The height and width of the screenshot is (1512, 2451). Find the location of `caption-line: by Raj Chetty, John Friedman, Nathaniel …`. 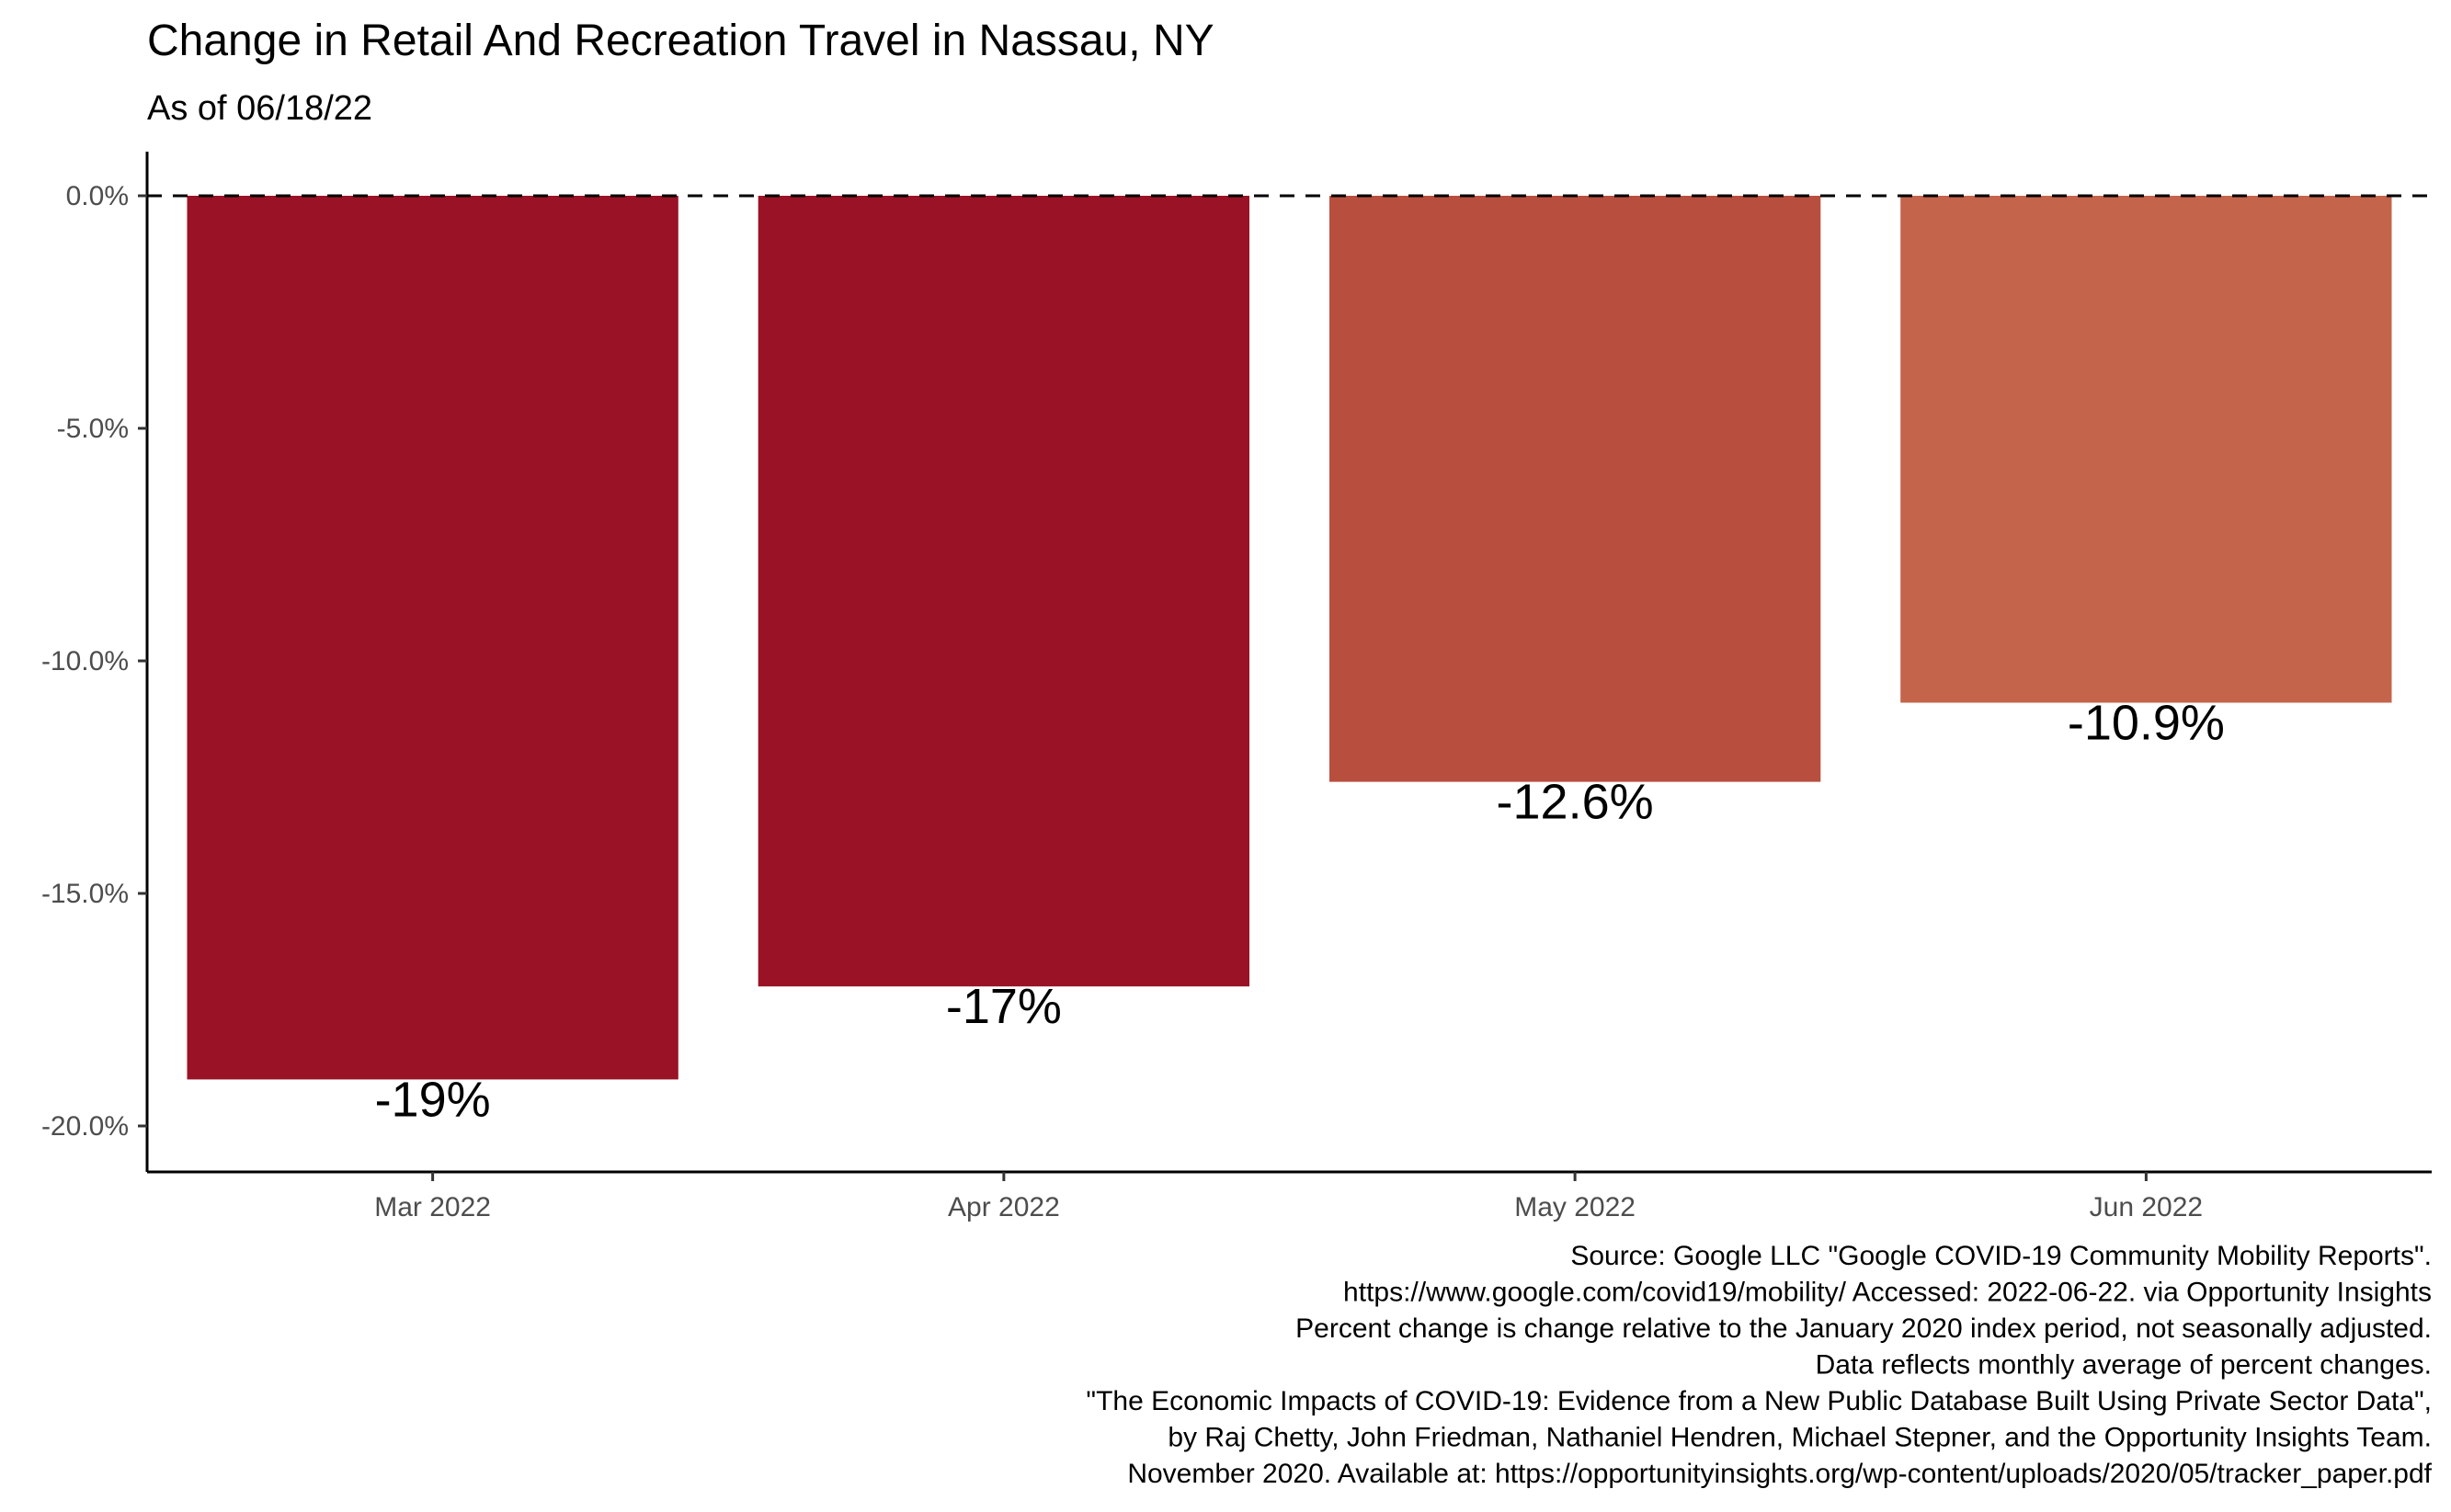

caption-line: by Raj Chetty, John Friedman, Nathaniel … is located at coordinates (1800, 1438).